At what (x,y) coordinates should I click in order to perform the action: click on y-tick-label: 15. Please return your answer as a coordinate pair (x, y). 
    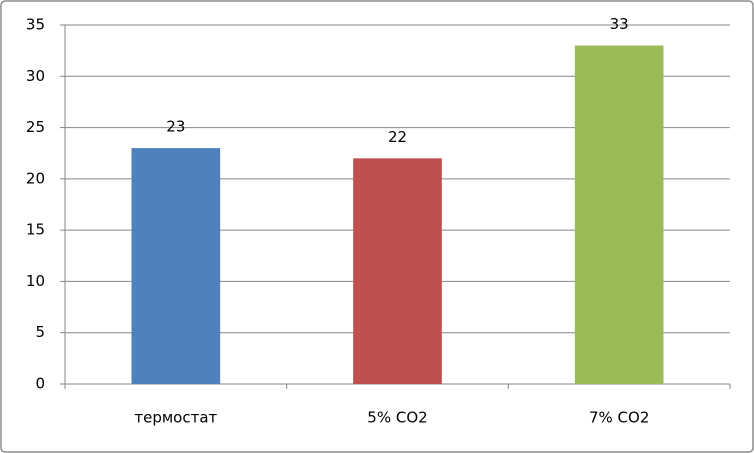
    Looking at the image, I should click on (35, 230).